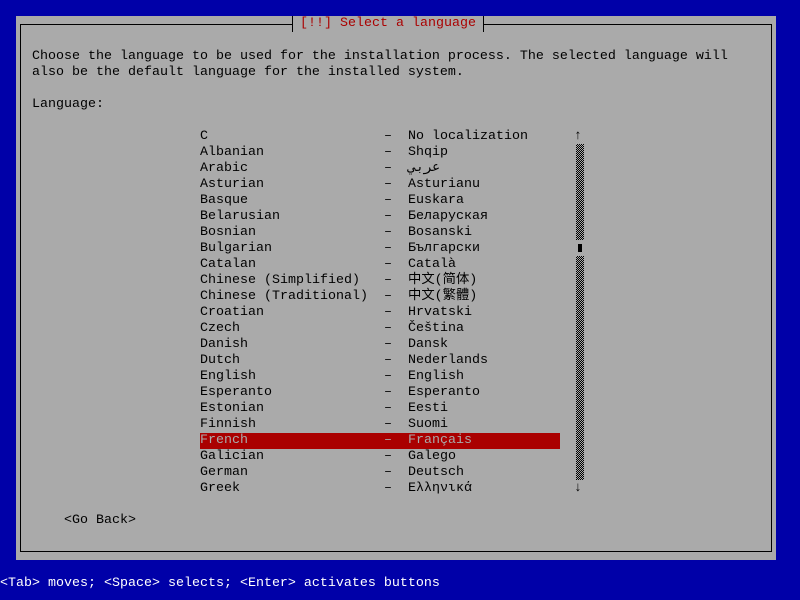 The height and width of the screenshot is (600, 800). What do you see at coordinates (436, 376) in the screenshot?
I see `language-native-name: English` at bounding box center [436, 376].